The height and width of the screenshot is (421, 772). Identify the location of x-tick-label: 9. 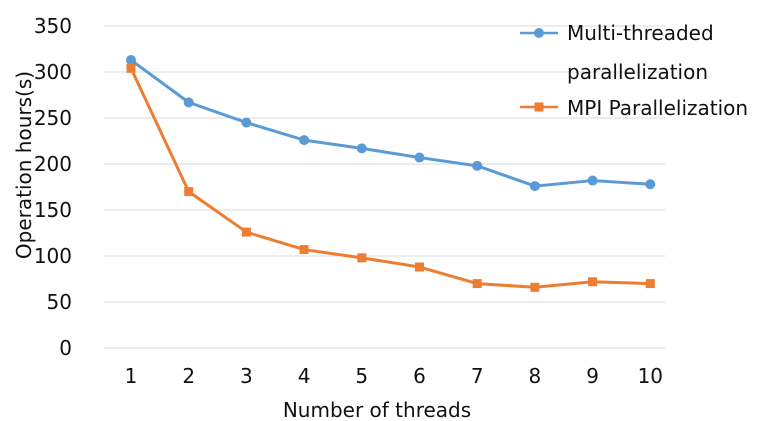
(592, 376).